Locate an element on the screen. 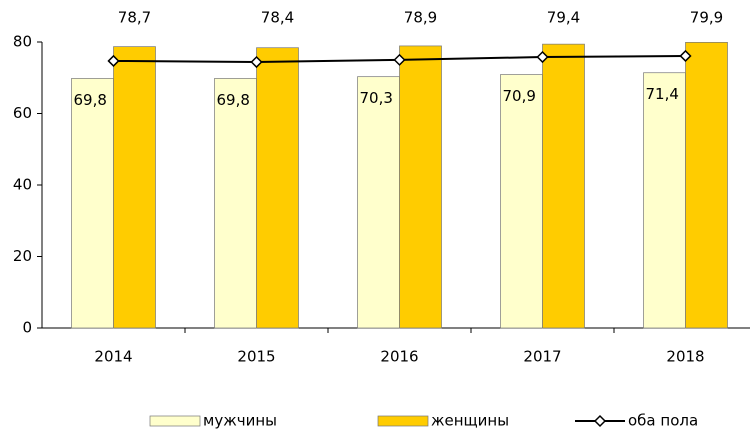 This screenshot has height=434, width=750. value-label: 78,7 is located at coordinates (134, 18).